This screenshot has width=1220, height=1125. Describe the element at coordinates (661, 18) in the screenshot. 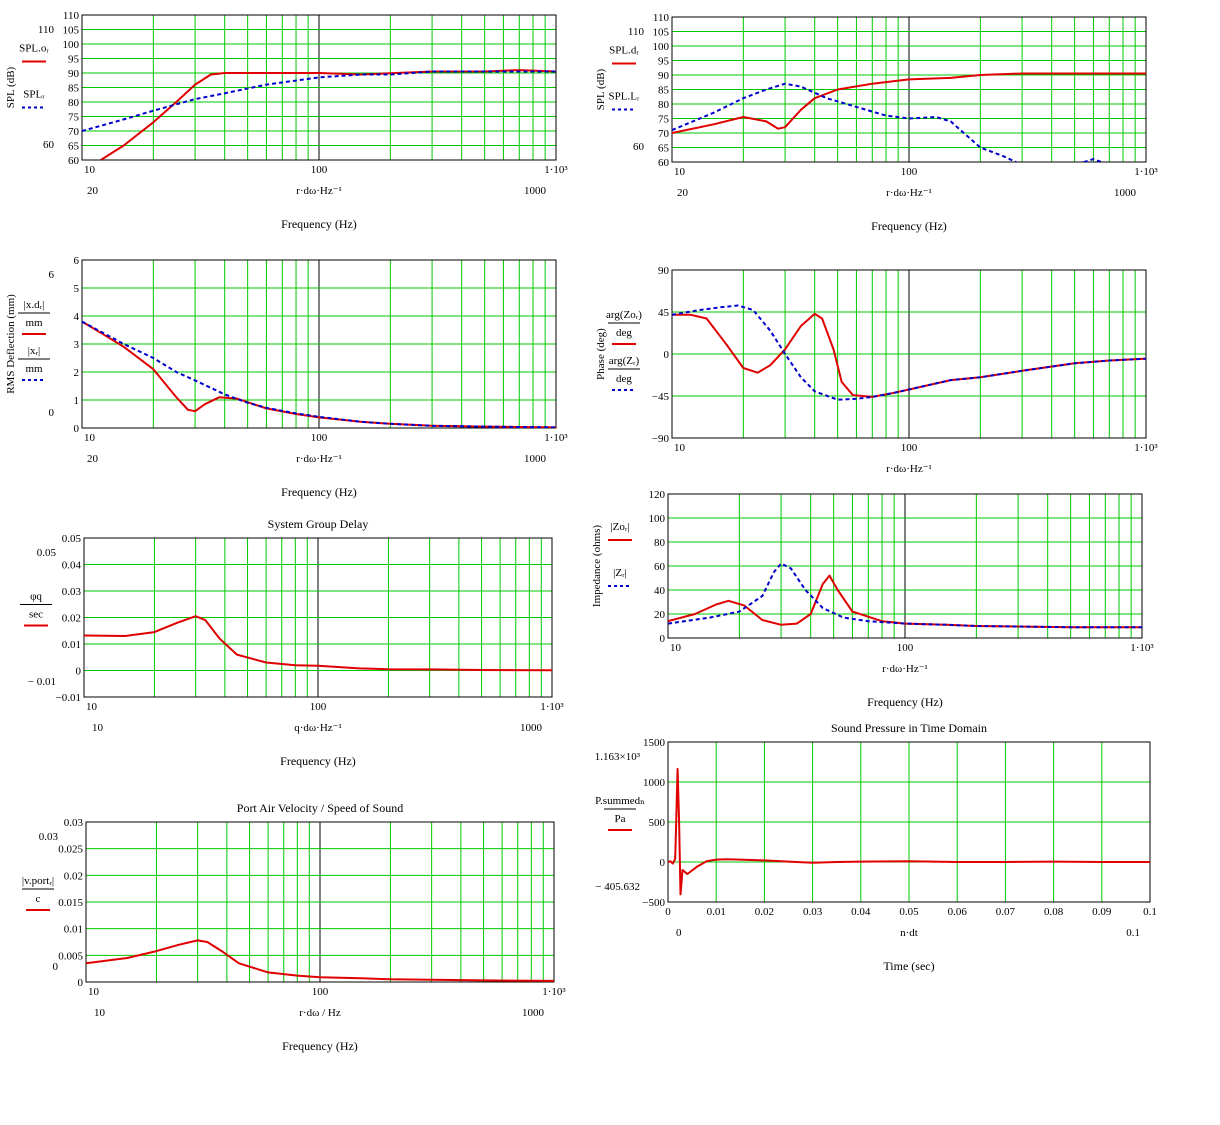

I see `y-tick-label: 110` at that location.